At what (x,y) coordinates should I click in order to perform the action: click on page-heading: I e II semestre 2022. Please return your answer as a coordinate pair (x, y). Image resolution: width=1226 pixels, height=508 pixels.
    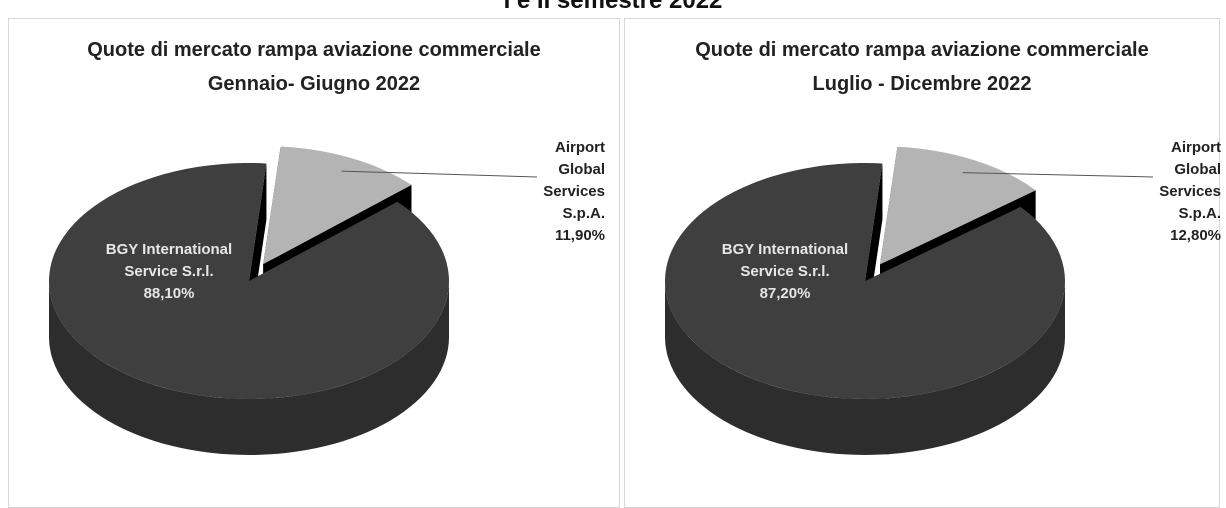
    Looking at the image, I should click on (613, 7).